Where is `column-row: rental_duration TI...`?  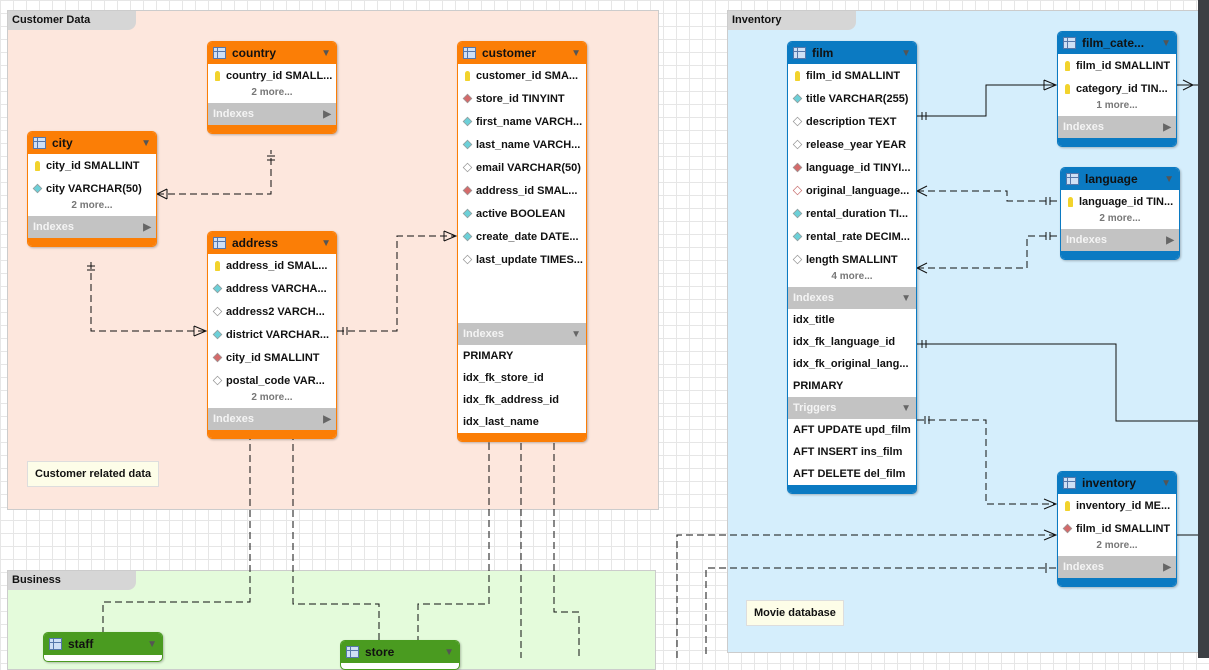
column-row: rental_duration TI... is located at coordinates (852, 213).